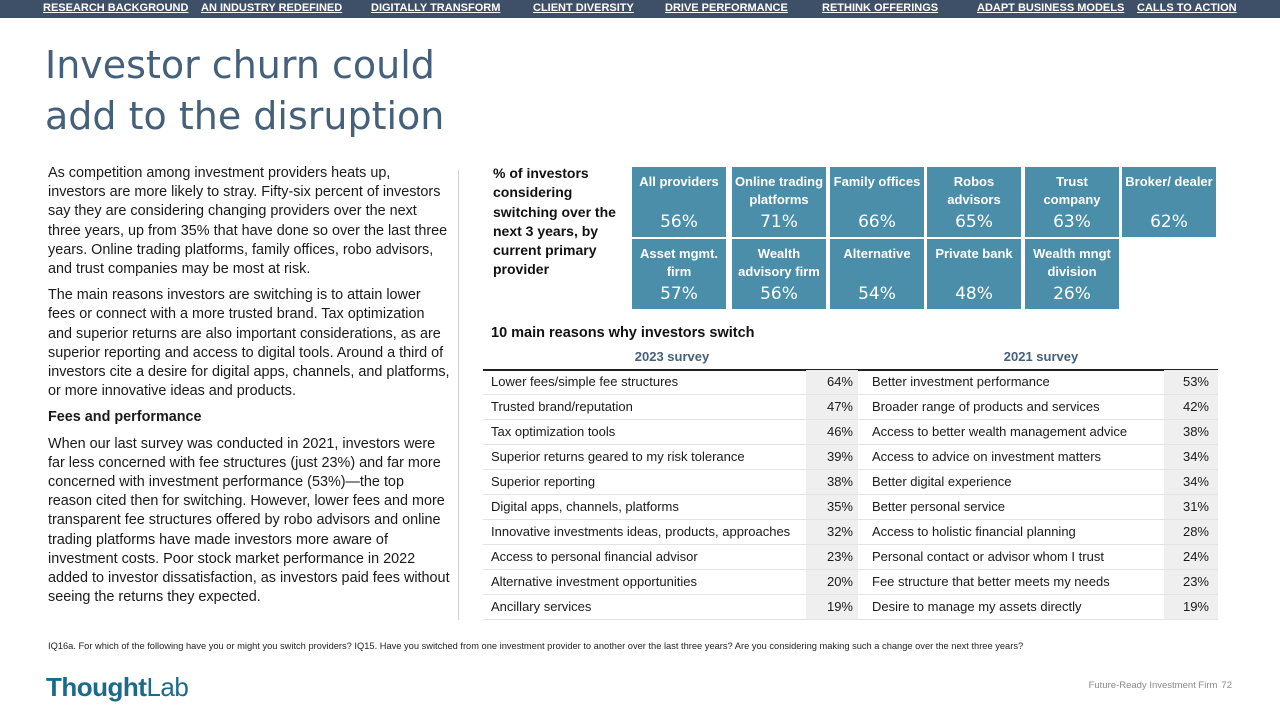  What do you see at coordinates (1191, 432) in the screenshot?
I see `percent-2021: 38%` at bounding box center [1191, 432].